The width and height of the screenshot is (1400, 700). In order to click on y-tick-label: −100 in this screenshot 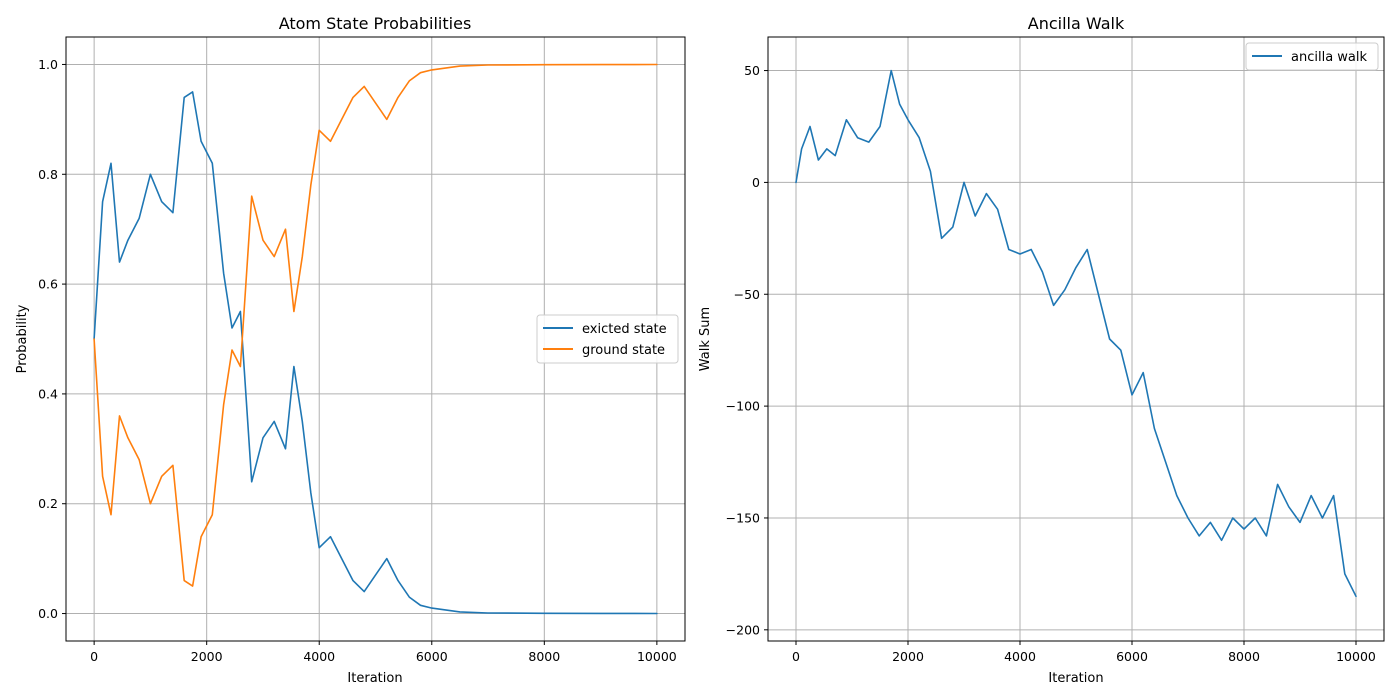, I will do `click(743, 406)`.